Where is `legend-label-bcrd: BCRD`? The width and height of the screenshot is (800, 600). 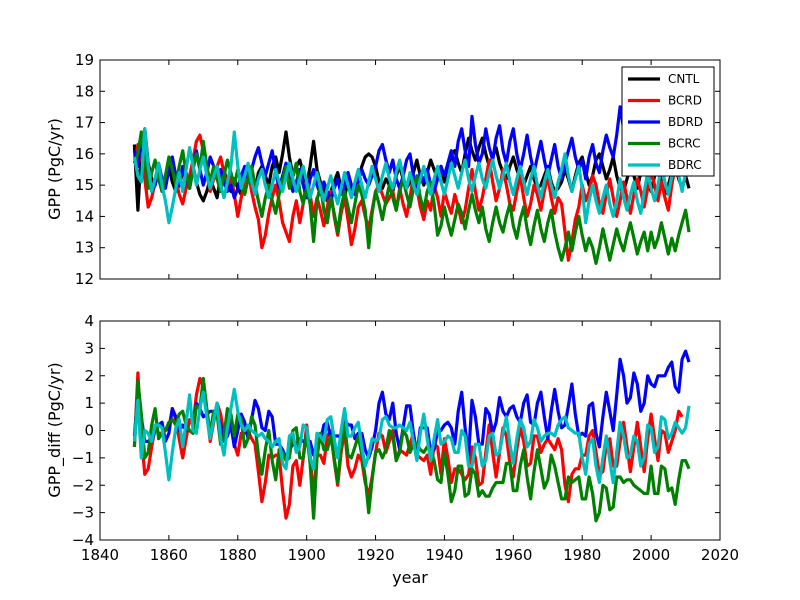 legend-label-bcrd: BCRD is located at coordinates (685, 101).